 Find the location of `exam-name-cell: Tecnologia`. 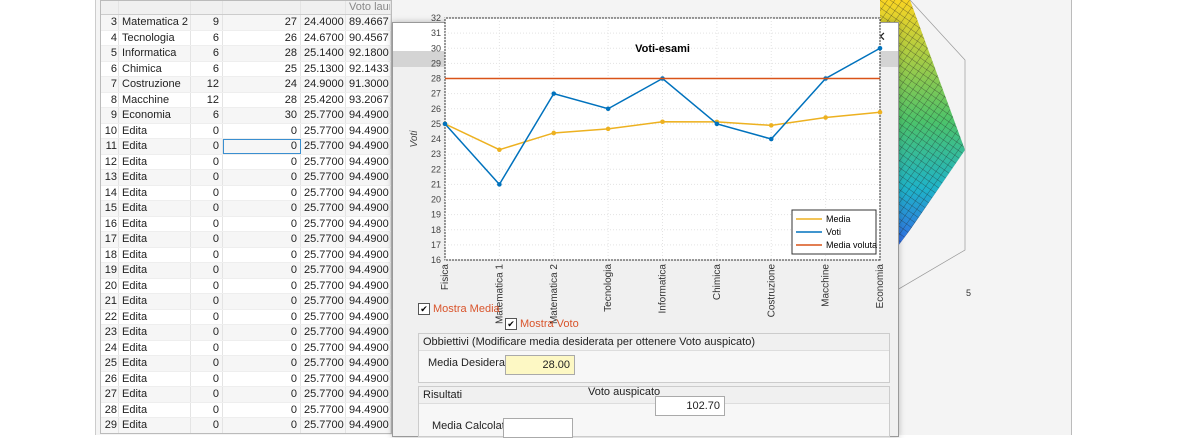

exam-name-cell: Tecnologia is located at coordinates (155, 37).